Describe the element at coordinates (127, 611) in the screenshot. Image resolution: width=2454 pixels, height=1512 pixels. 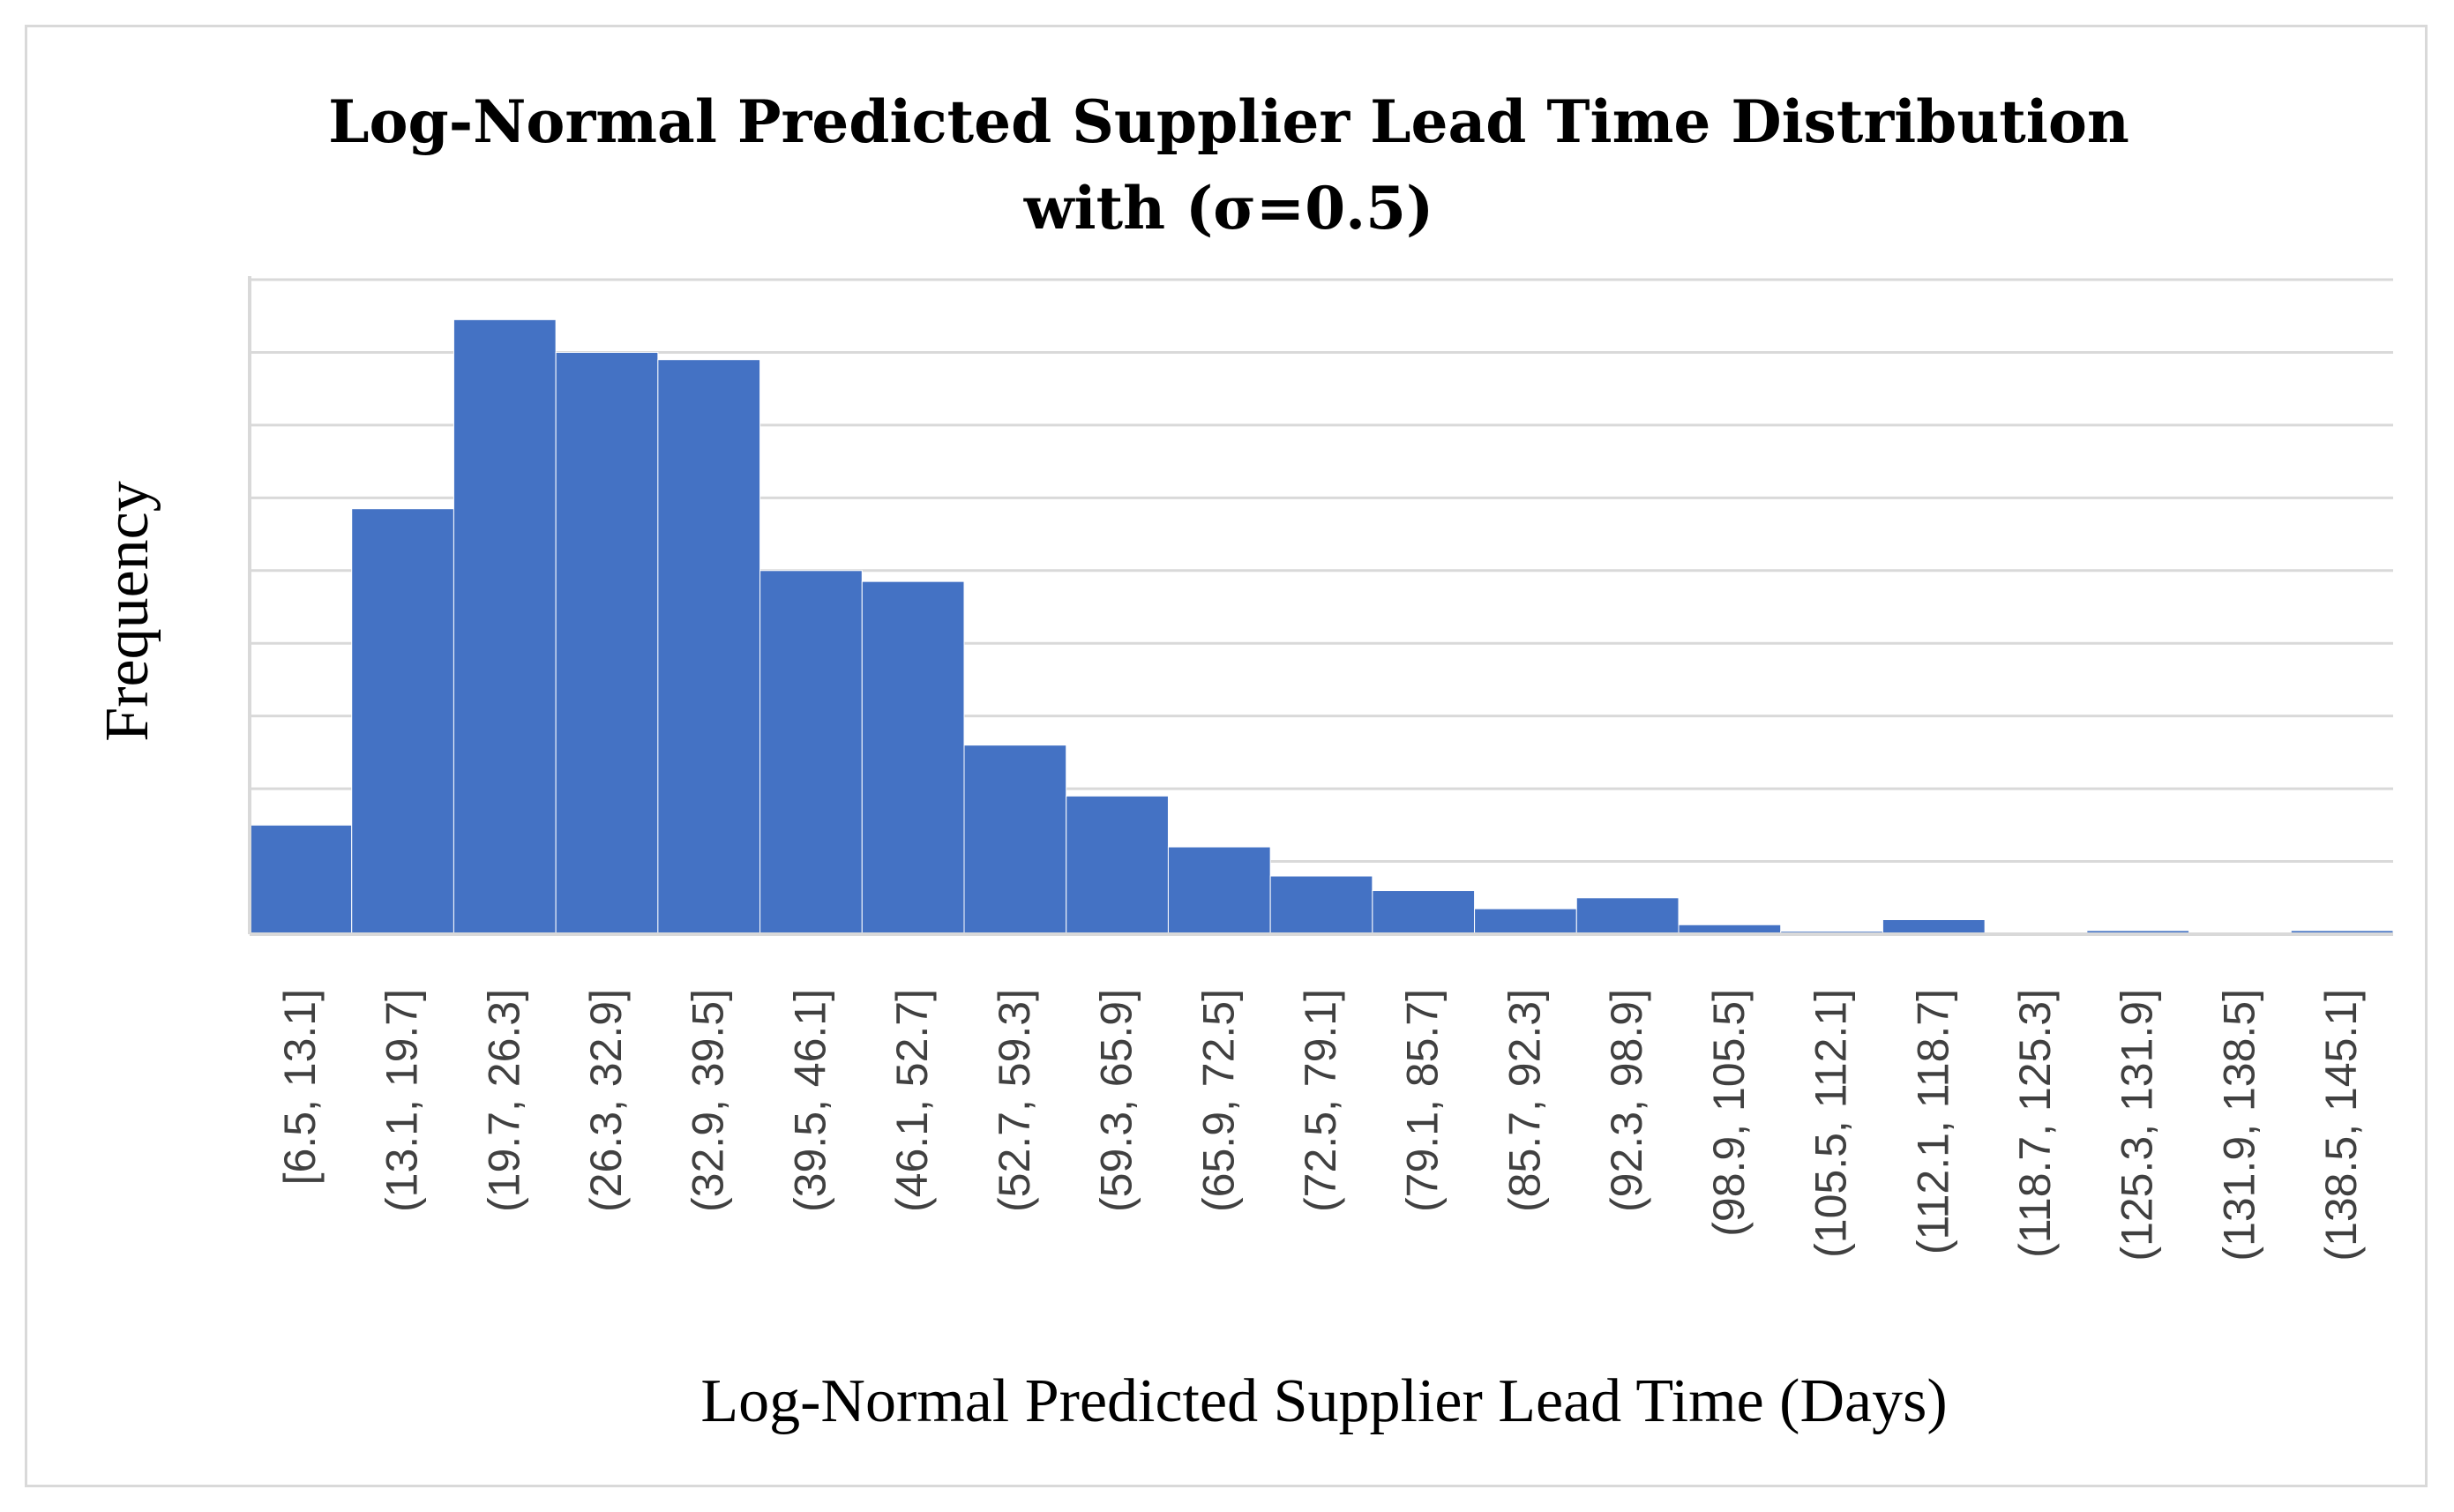
I see `y-axis-title: Frequency` at that location.